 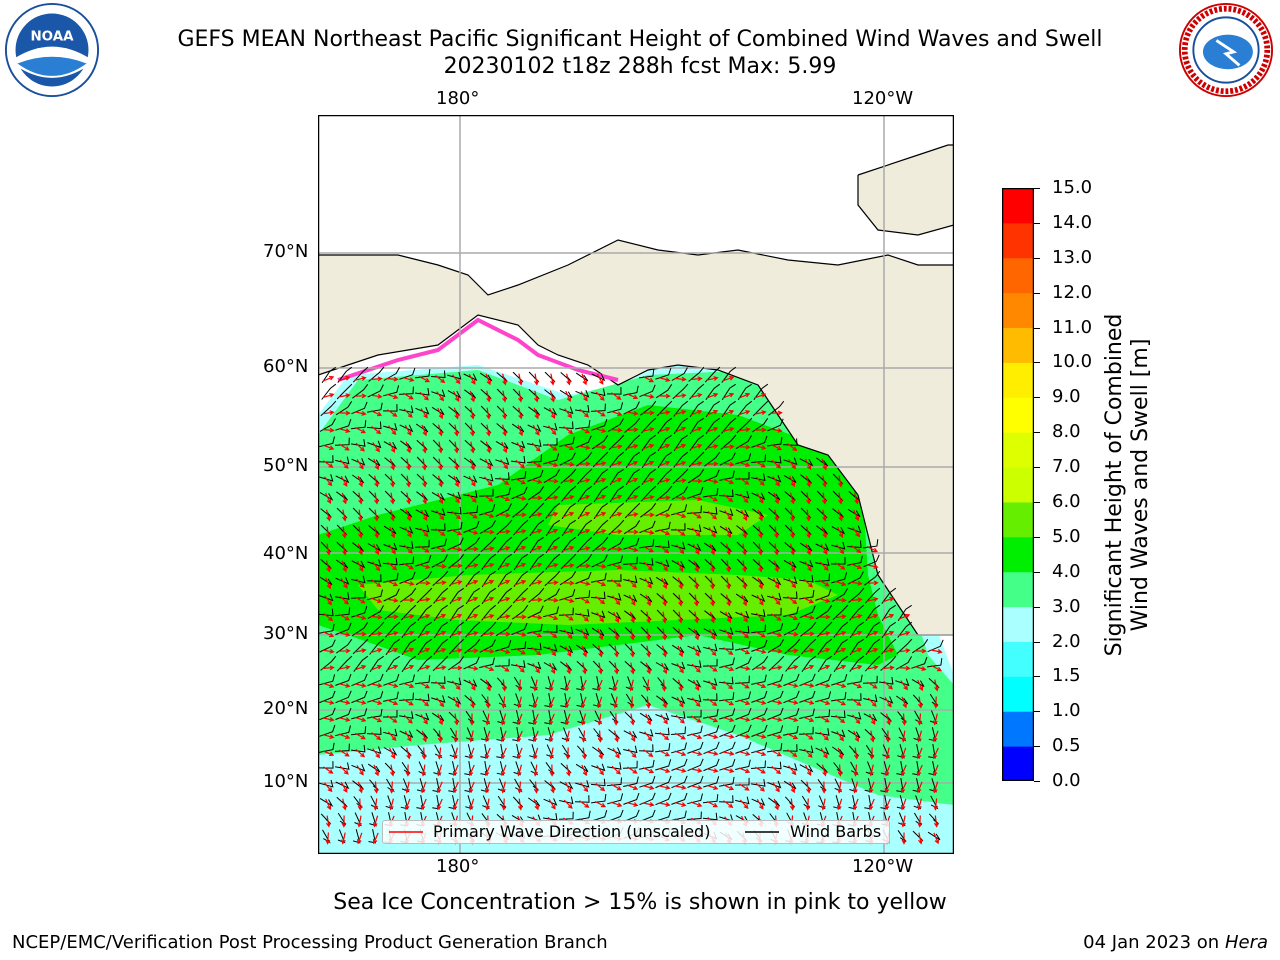 What do you see at coordinates (1066, 676) in the screenshot?
I see `colorbar-tick-label: 1.5` at bounding box center [1066, 676].